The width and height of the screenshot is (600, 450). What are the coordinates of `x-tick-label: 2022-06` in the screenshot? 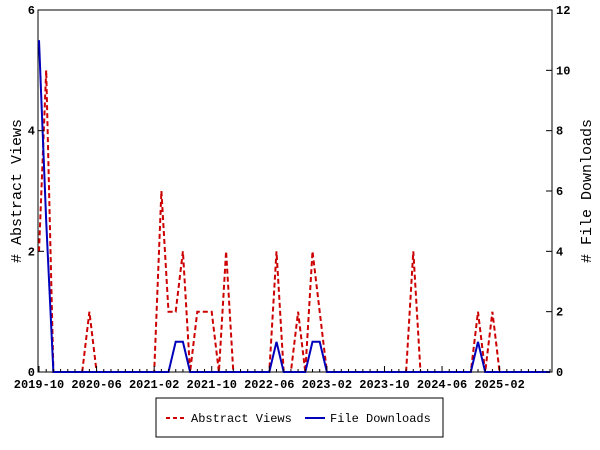 It's located at (269, 385).